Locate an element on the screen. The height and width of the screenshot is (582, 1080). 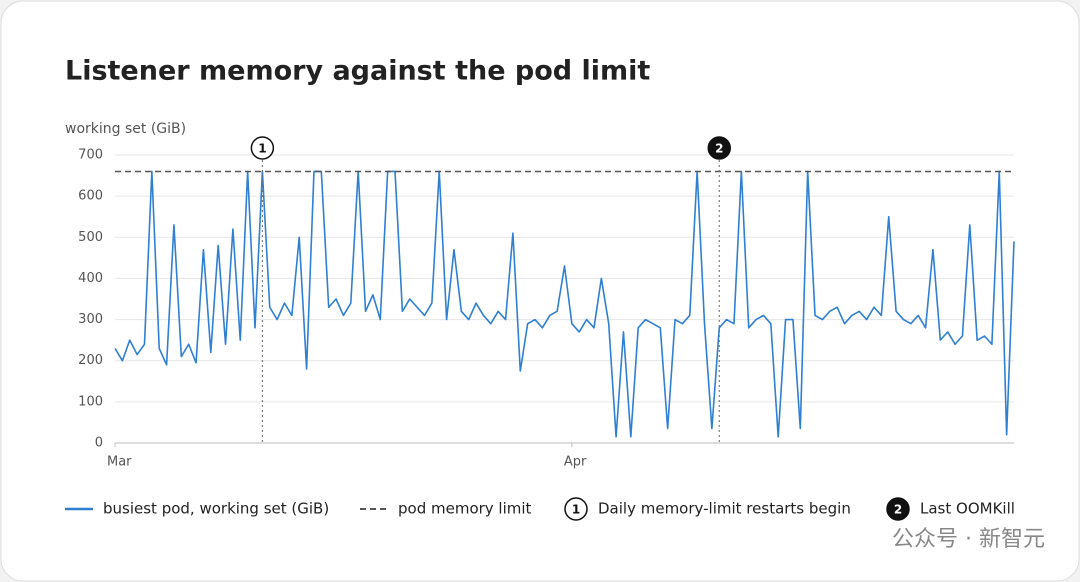
y-tick-label: 500 is located at coordinates (90, 237).